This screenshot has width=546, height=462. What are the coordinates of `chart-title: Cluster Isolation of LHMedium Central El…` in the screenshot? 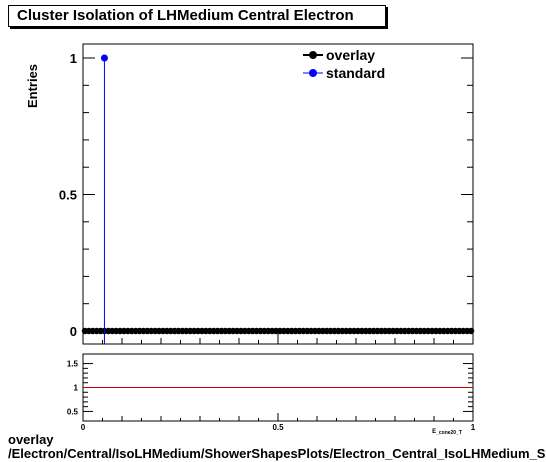 It's located at (185, 15).